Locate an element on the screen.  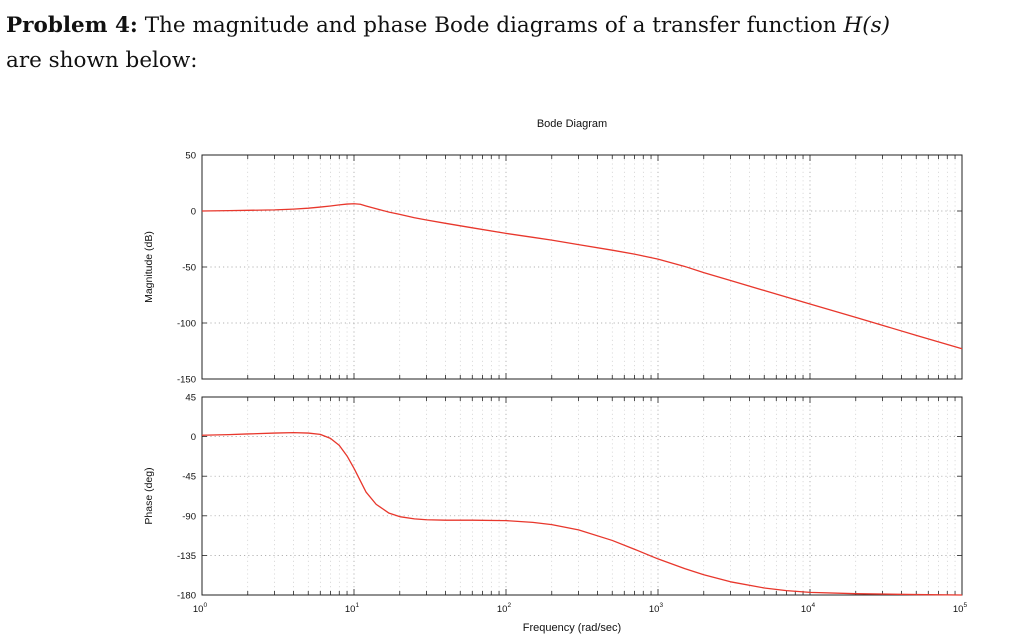
y-tick-label: -100 is located at coordinates (186, 324).